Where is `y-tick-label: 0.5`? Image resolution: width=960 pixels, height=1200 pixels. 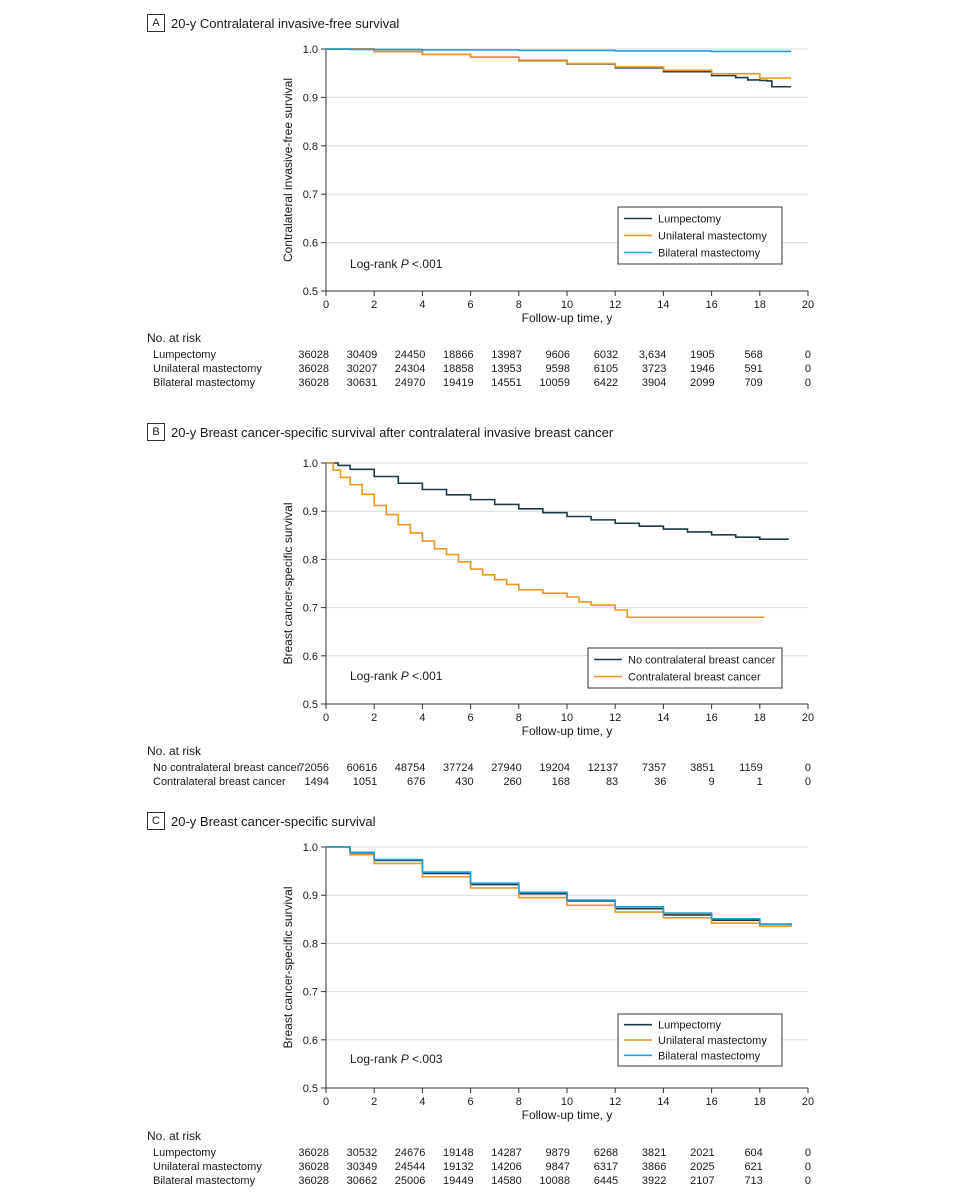 y-tick-label: 0.5 is located at coordinates (310, 1089).